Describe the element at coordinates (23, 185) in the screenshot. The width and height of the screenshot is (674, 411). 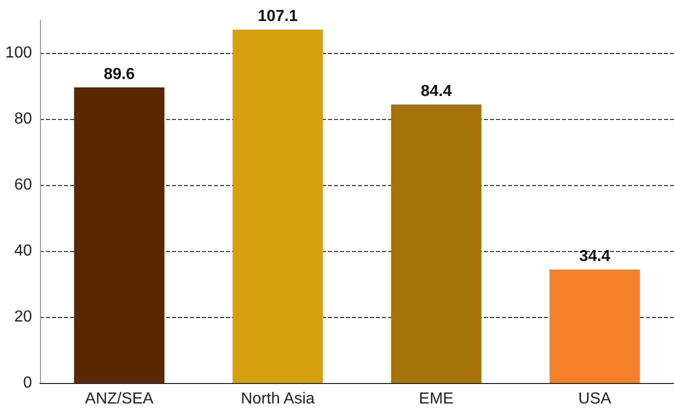
I see `y-tick-label: 60` at that location.